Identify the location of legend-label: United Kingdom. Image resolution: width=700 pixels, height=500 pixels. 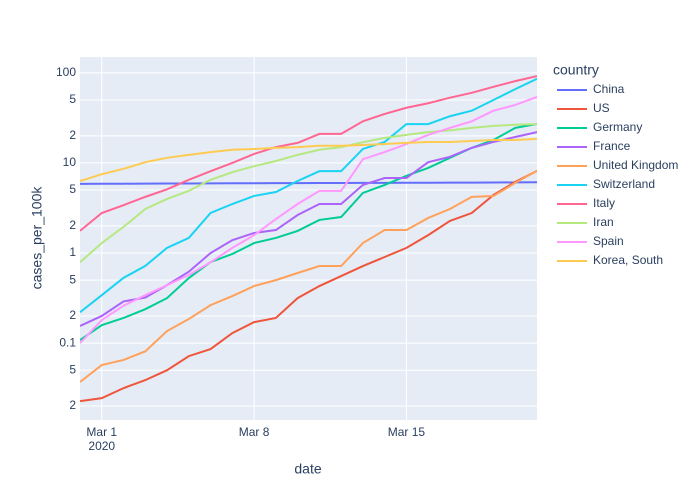
(635, 165).